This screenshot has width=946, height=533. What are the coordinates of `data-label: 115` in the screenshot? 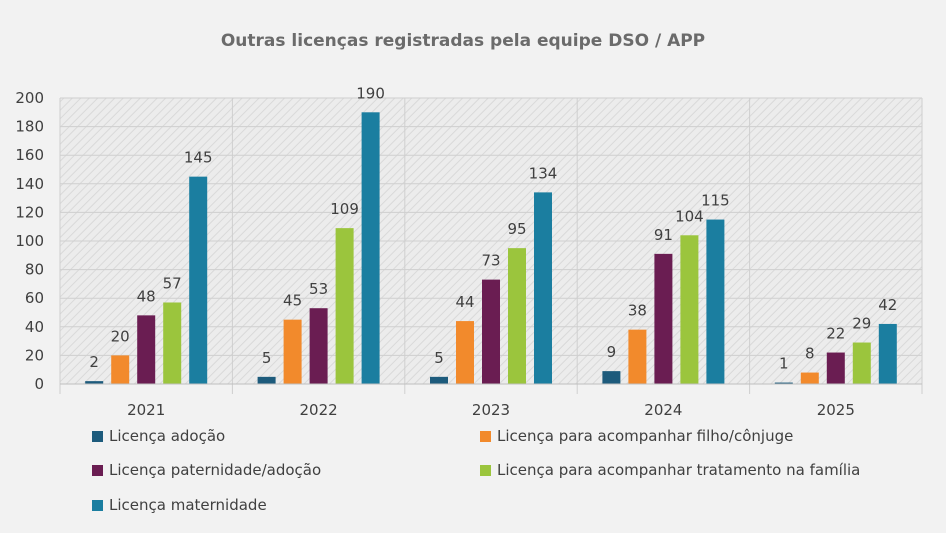 It's located at (715, 201).